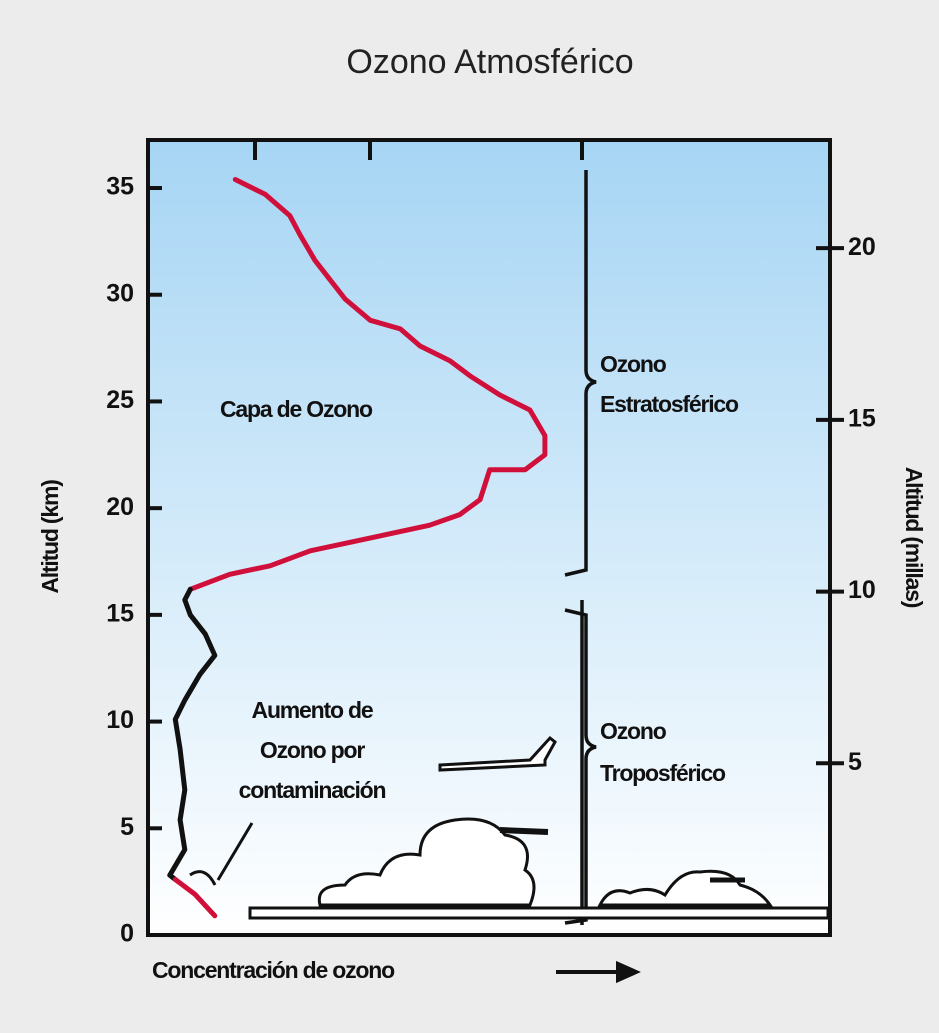 The image size is (939, 1033). Describe the element at coordinates (312, 750) in the screenshot. I see `annotation: Ozono por` at that location.